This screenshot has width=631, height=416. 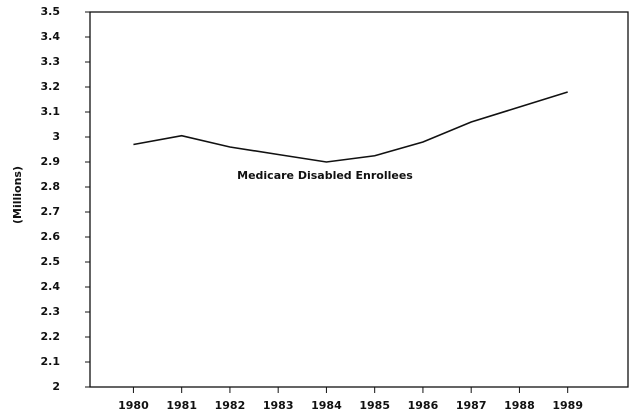 I want to click on x-tick-label: 1987, so click(x=471, y=405).